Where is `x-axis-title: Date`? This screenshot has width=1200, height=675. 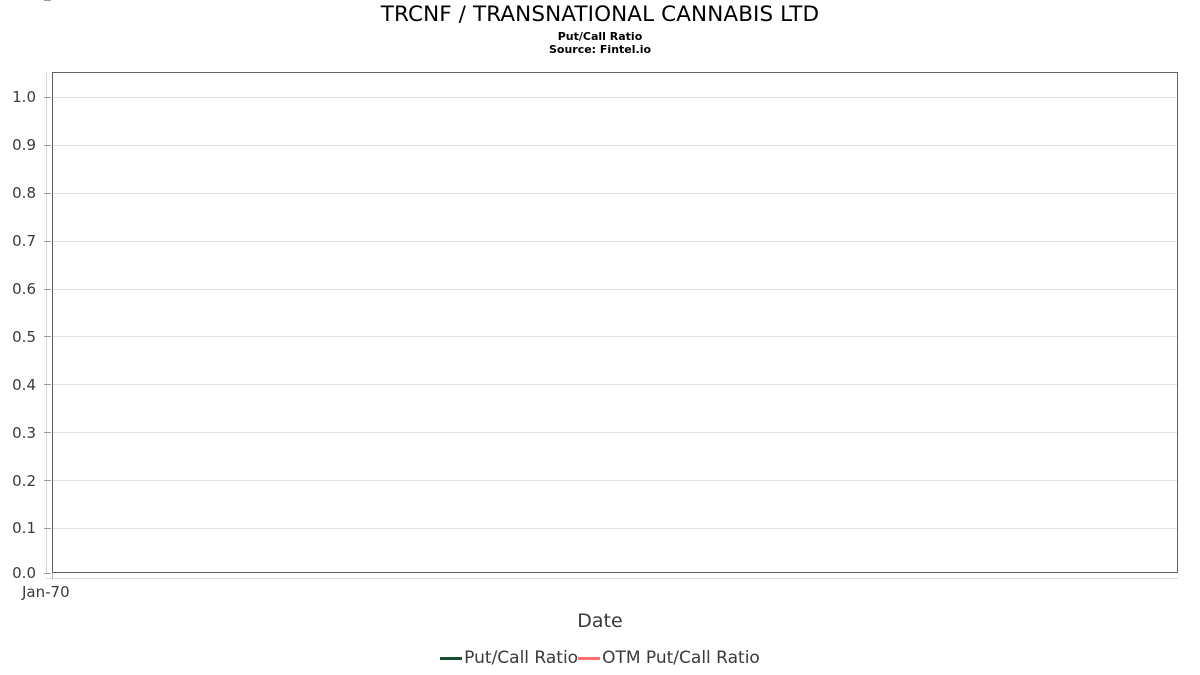
x-axis-title: Date is located at coordinates (600, 621).